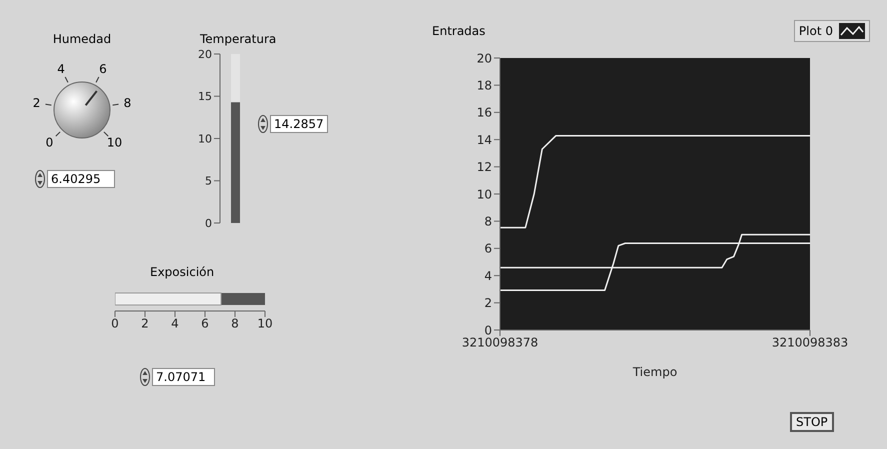  I want to click on x-tick-label: 4, so click(175, 323).